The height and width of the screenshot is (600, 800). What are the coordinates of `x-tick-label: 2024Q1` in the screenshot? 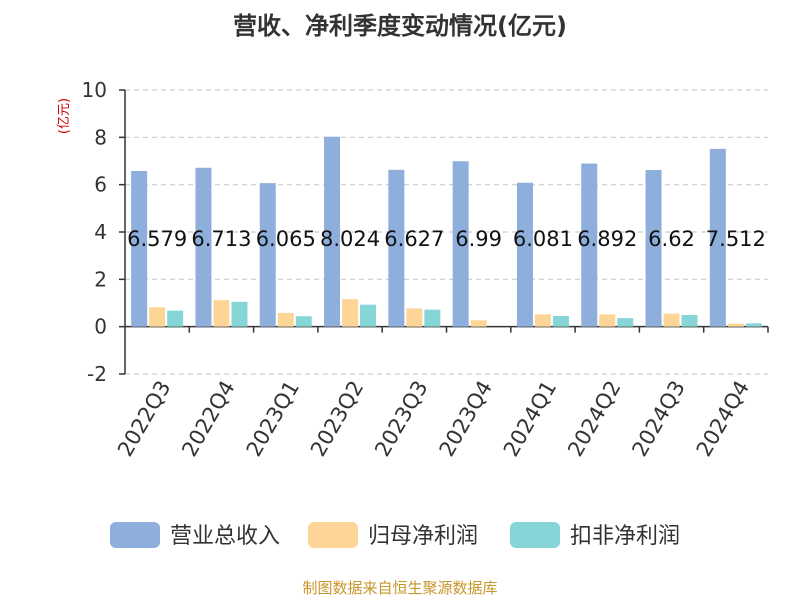 It's located at (530, 419).